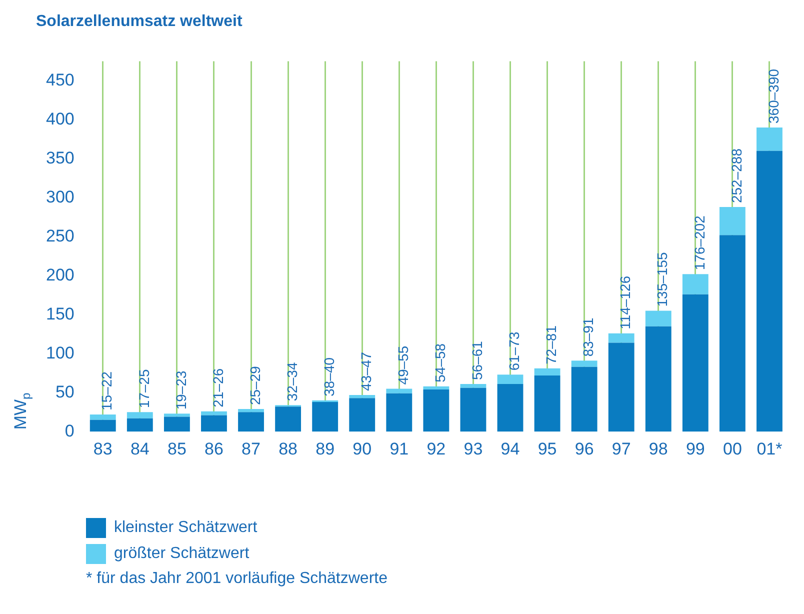 The height and width of the screenshot is (614, 804). I want to click on data-label: 54–58, so click(440, 362).